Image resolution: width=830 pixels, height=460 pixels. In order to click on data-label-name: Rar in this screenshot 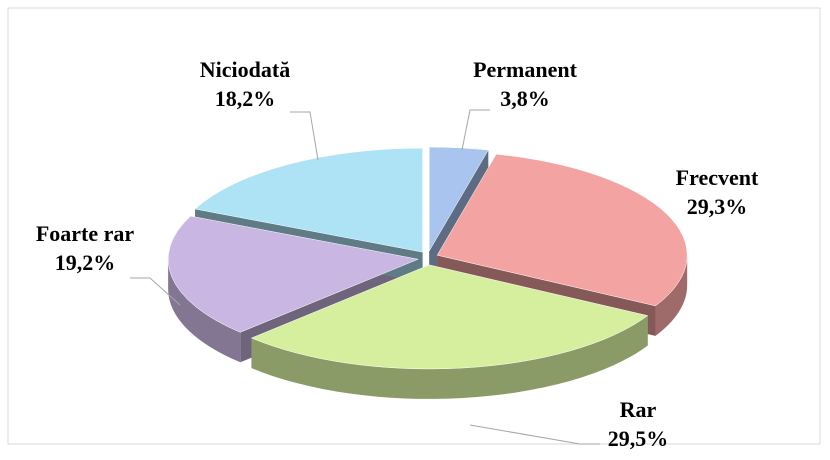, I will do `click(638, 409)`.